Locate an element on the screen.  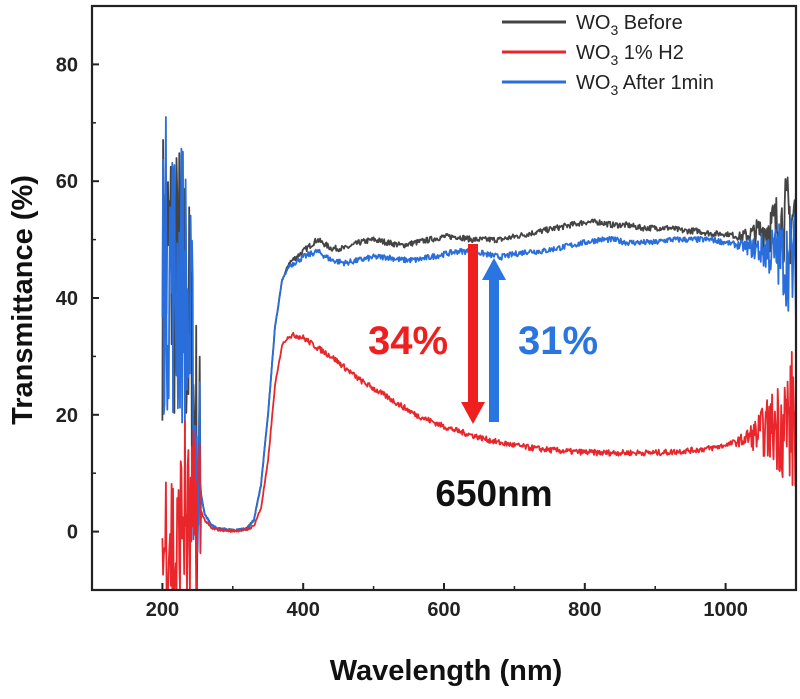
x-tick-label: 400 is located at coordinates (303, 610).